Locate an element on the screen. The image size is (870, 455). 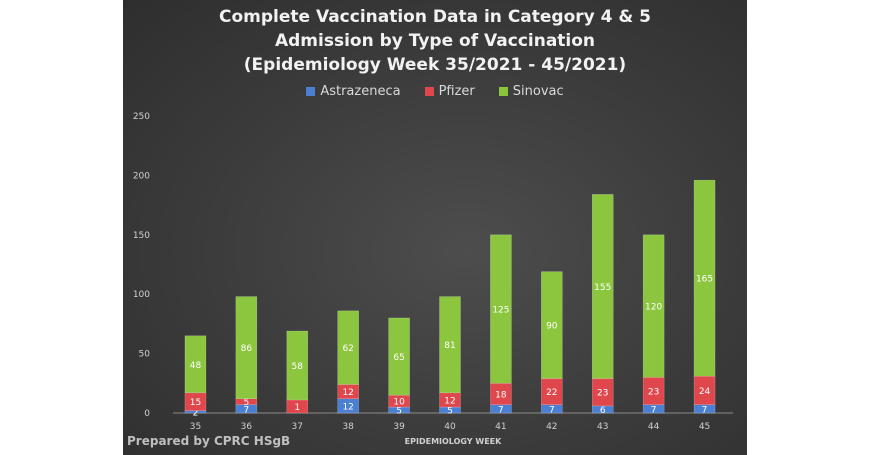
y-tick-label: 0 is located at coordinates (147, 414).